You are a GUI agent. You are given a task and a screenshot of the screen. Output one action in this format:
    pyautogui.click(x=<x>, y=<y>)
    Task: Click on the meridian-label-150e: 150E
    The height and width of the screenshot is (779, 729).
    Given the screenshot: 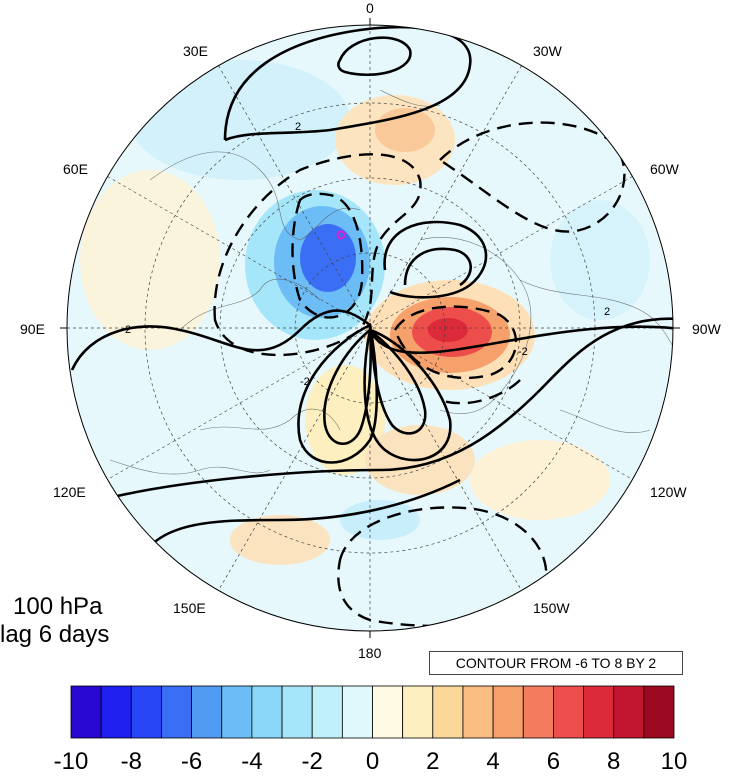 What is the action you would take?
    pyautogui.click(x=189, y=608)
    